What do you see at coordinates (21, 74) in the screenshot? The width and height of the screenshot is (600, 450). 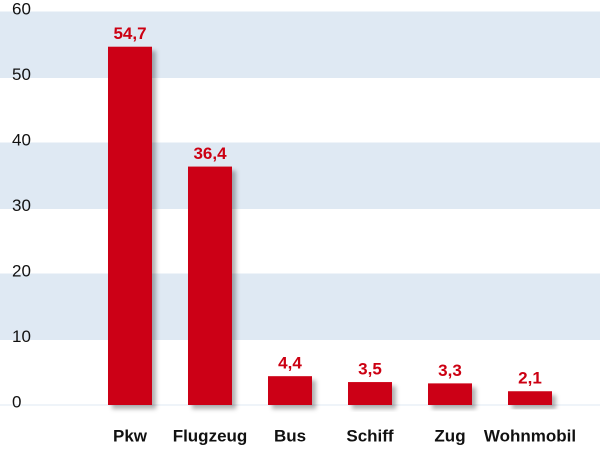 I see `y-tick-label: 50` at bounding box center [21, 74].